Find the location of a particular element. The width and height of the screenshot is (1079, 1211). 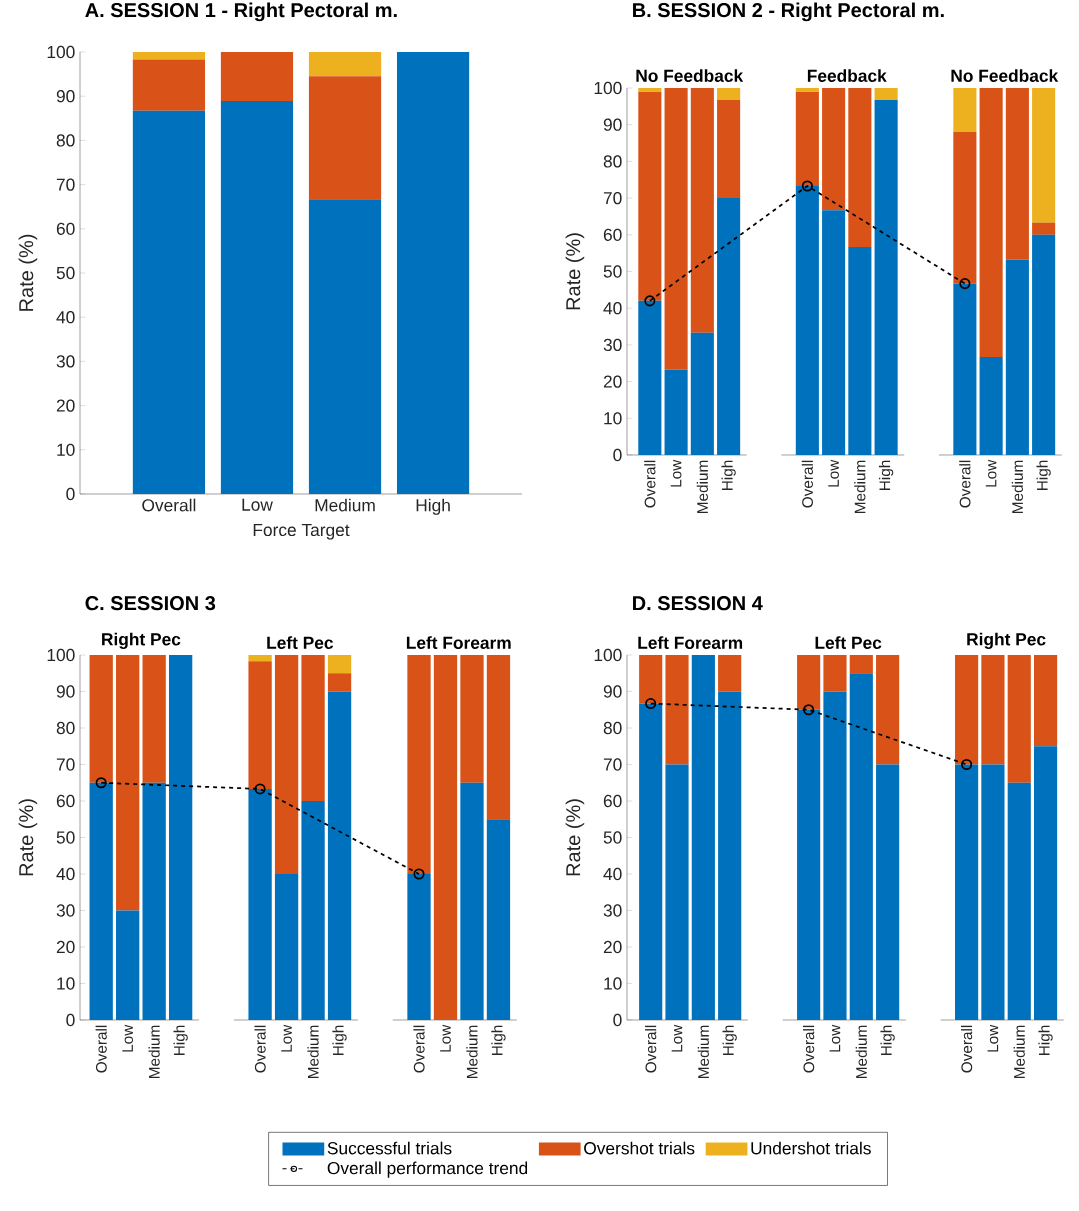

y-tick-label: 60 is located at coordinates (65, 801).